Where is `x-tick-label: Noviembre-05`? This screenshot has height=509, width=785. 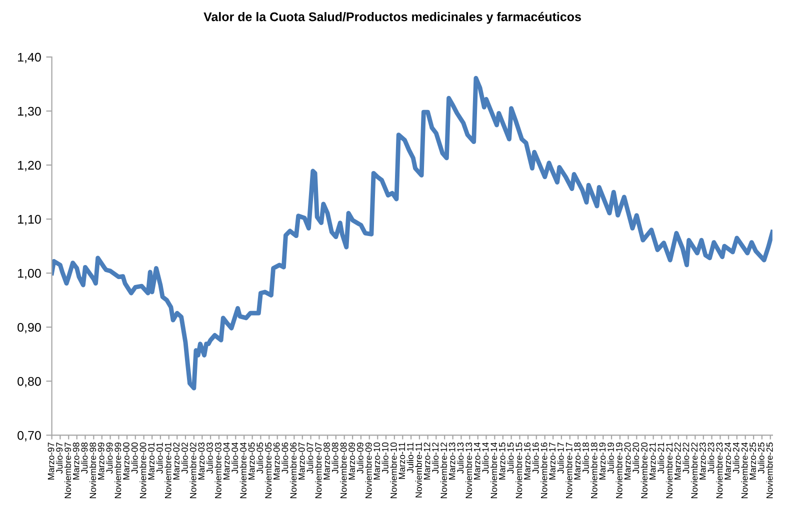
x-tick-label: Noviembre-05 is located at coordinates (268, 470).